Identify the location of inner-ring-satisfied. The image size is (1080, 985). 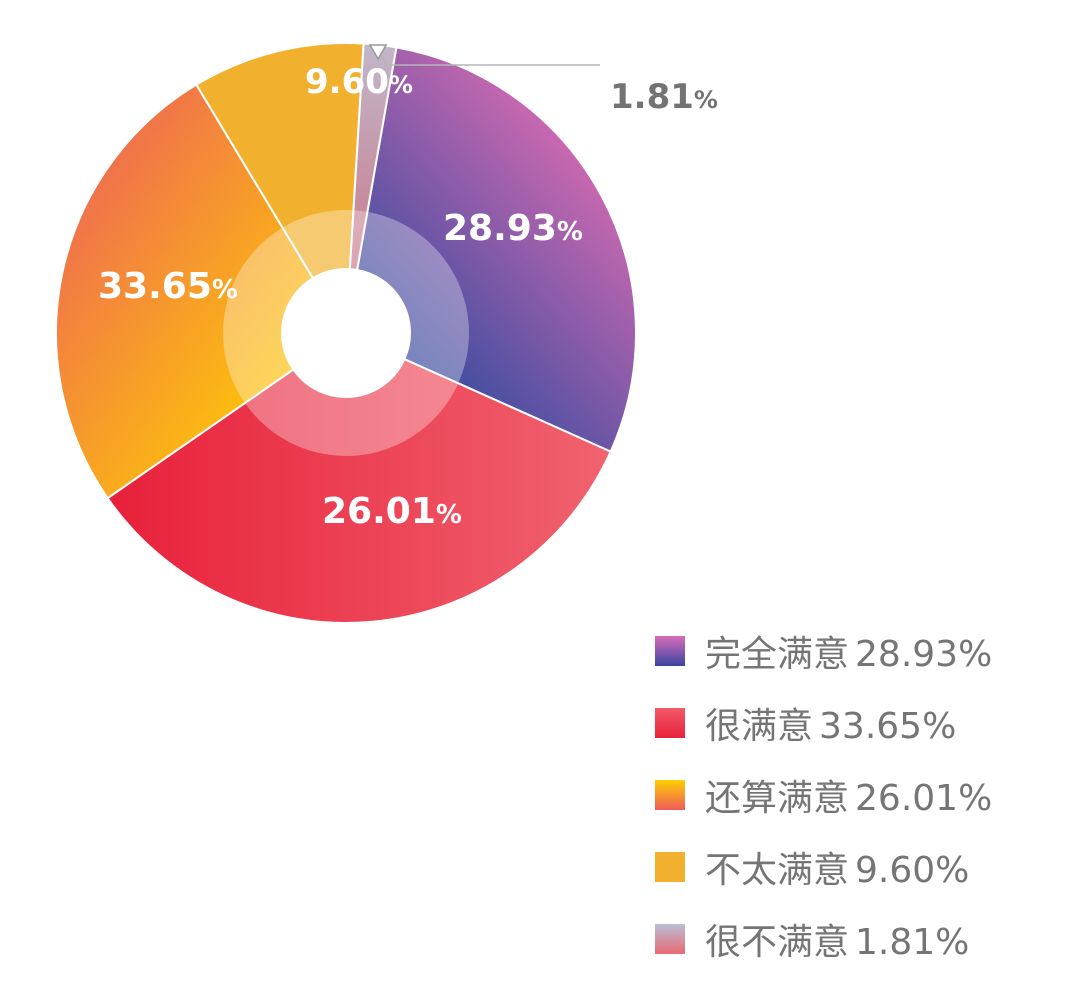
(351, 407).